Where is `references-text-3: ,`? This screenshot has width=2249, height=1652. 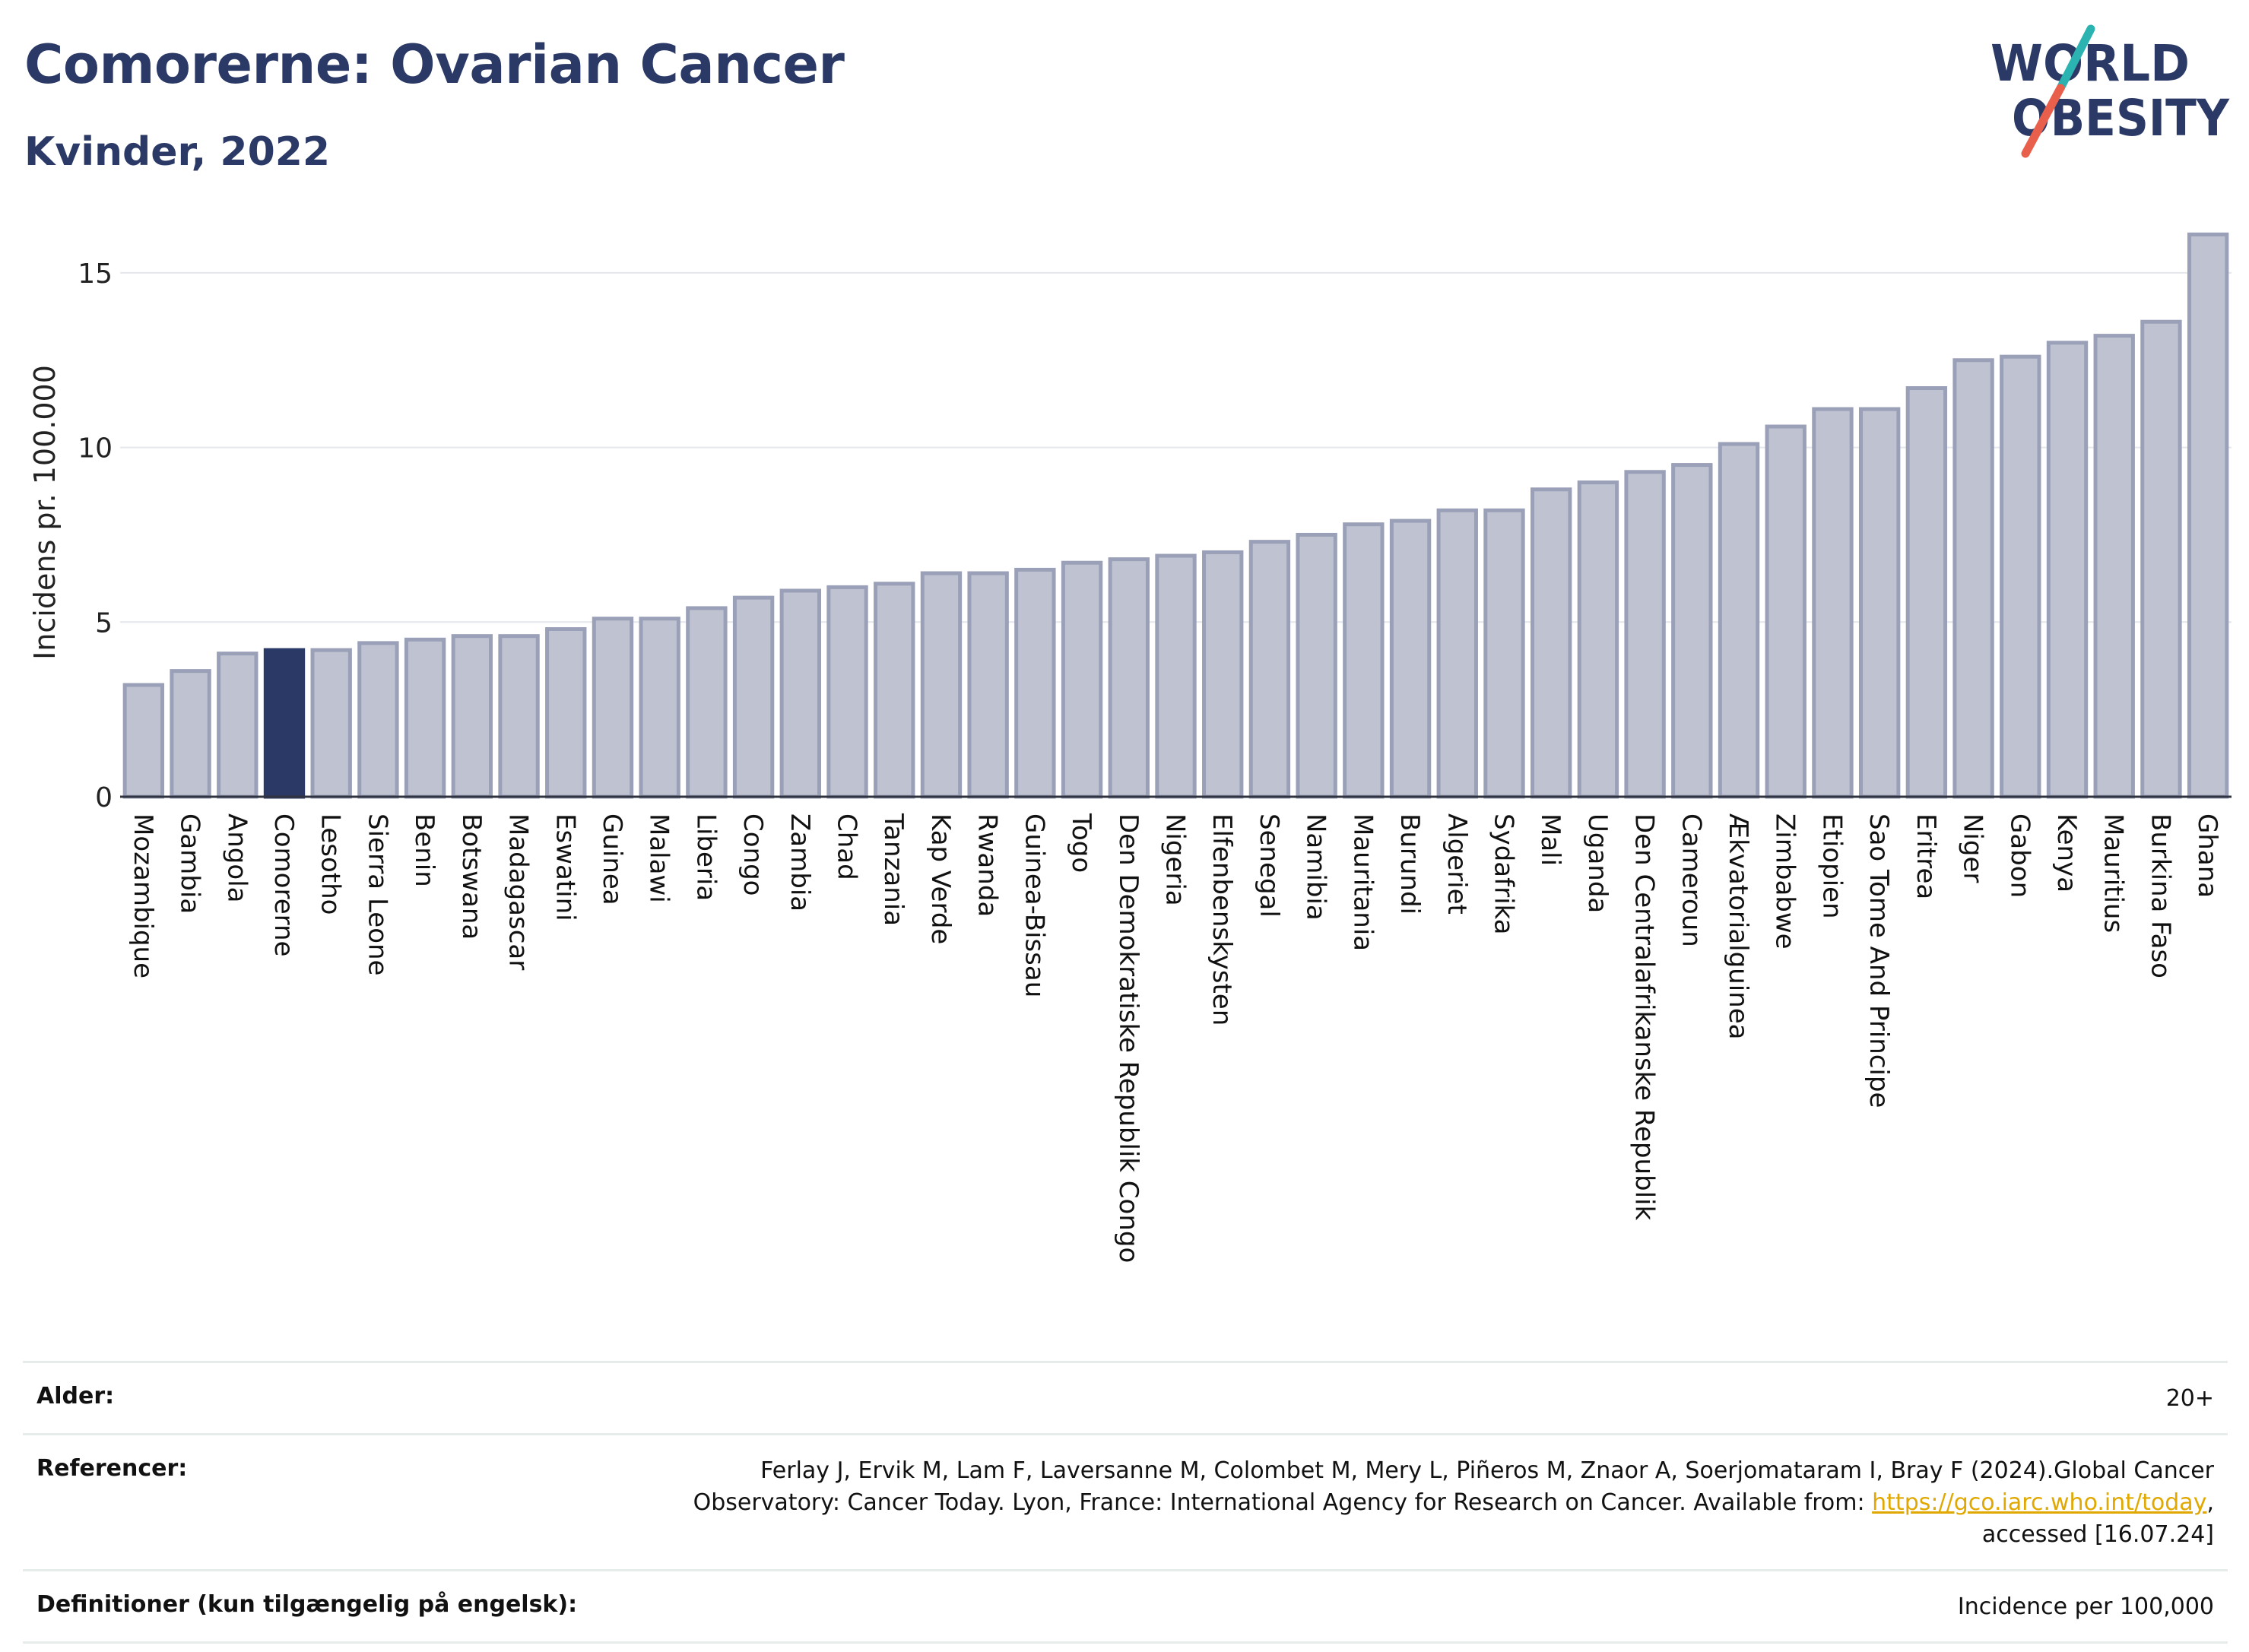 references-text-3: , is located at coordinates (2210, 1502).